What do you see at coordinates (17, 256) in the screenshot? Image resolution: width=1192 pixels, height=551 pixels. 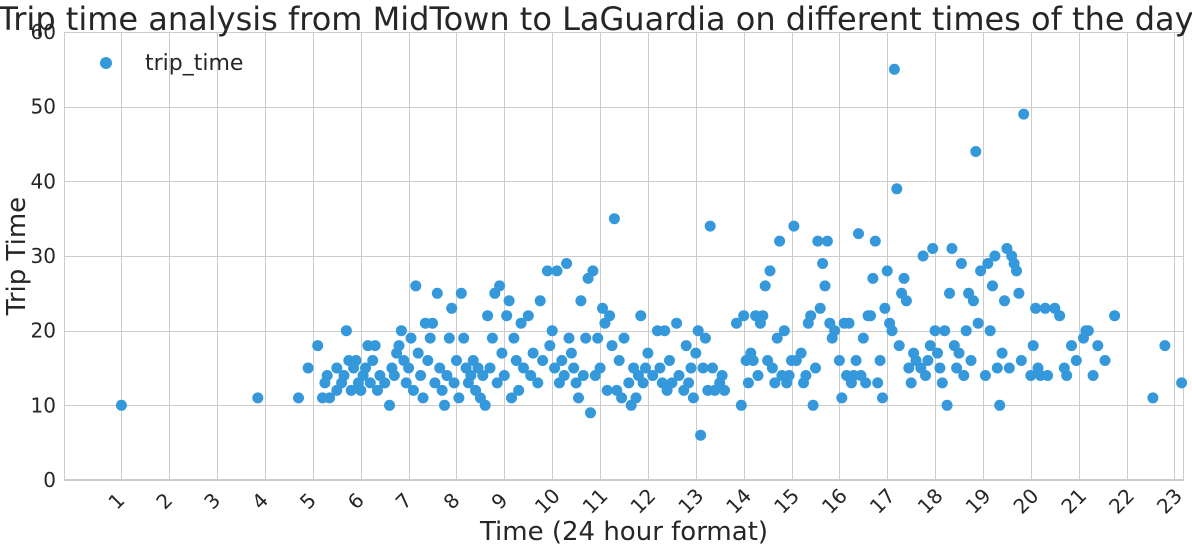 I see `y-axis-label: Trip Time` at bounding box center [17, 256].